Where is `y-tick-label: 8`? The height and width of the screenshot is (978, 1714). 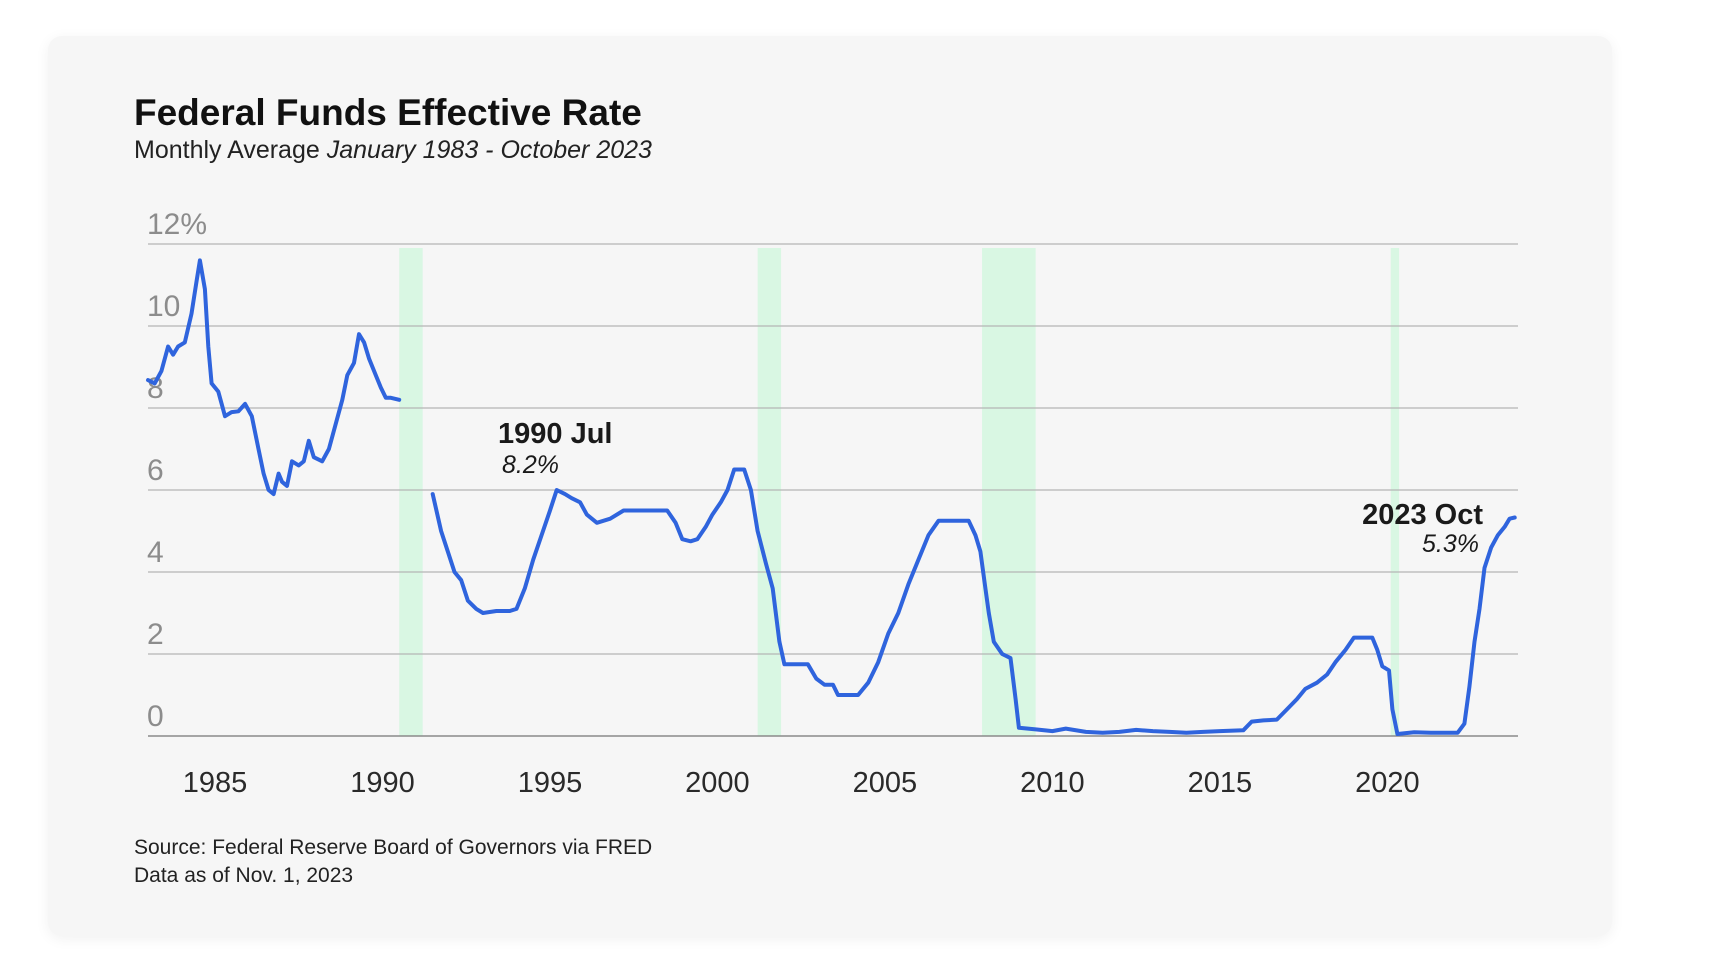
y-tick-label: 8 is located at coordinates (155, 388).